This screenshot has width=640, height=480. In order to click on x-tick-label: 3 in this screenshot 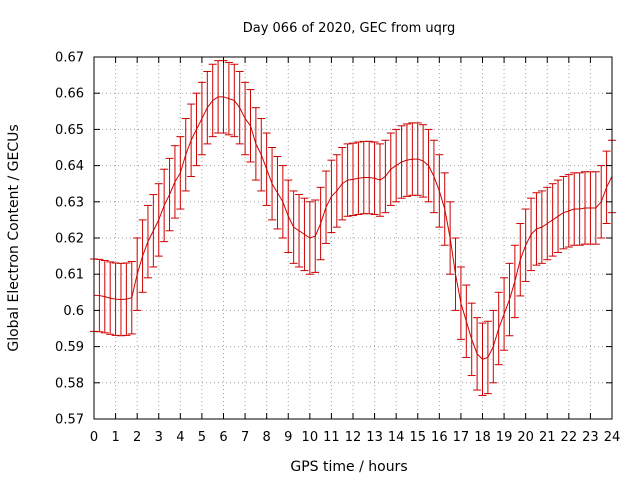, I will do `click(159, 437)`.